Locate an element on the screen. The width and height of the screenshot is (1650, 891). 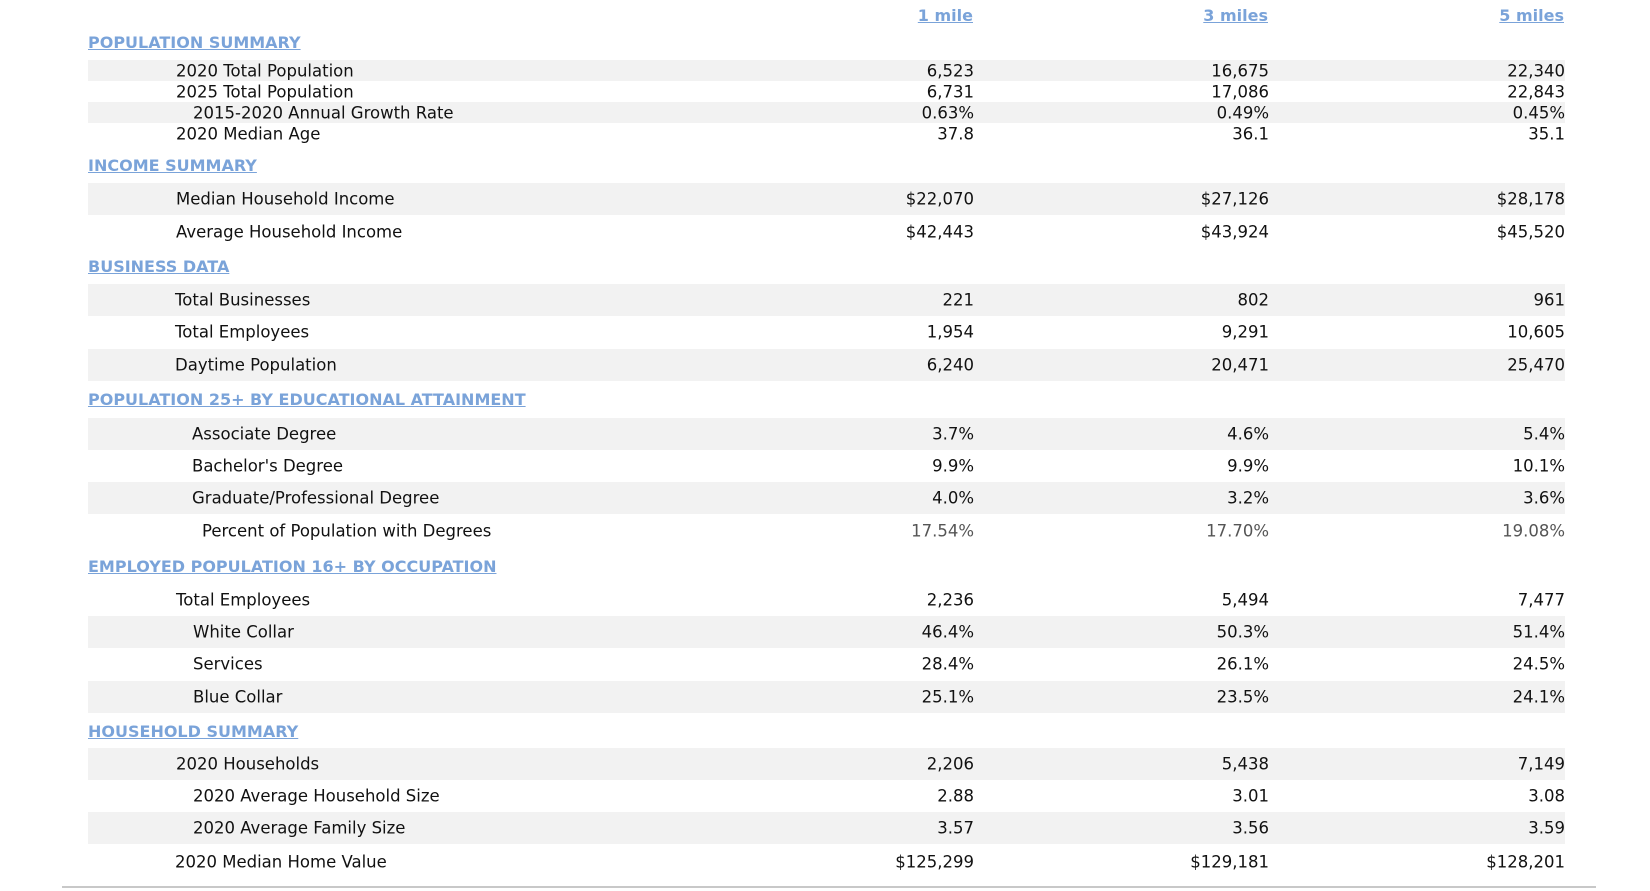
value-1-mile: 0.63% is located at coordinates (947, 112).